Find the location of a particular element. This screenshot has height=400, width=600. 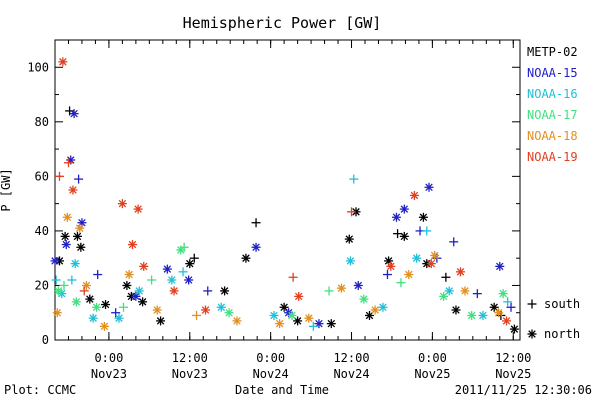

footer-timestamp: 2011/11/25 12:30:06 is located at coordinates (523, 390).